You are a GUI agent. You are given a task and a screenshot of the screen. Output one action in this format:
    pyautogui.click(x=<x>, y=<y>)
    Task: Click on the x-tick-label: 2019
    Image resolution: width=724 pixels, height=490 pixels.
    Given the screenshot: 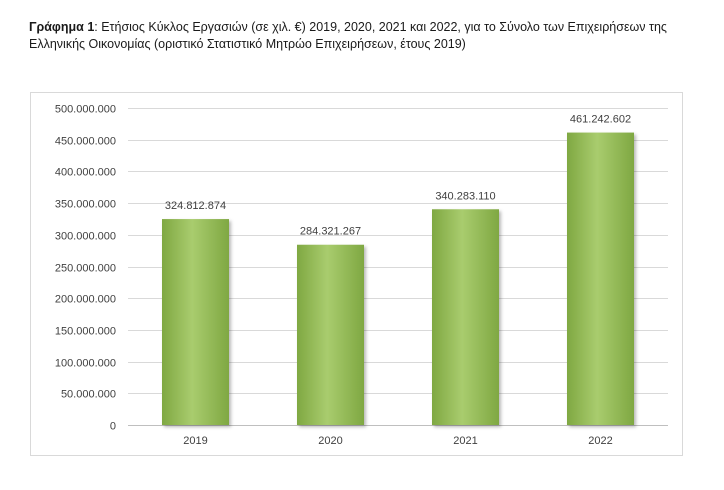 What is the action you would take?
    pyautogui.click(x=195, y=441)
    